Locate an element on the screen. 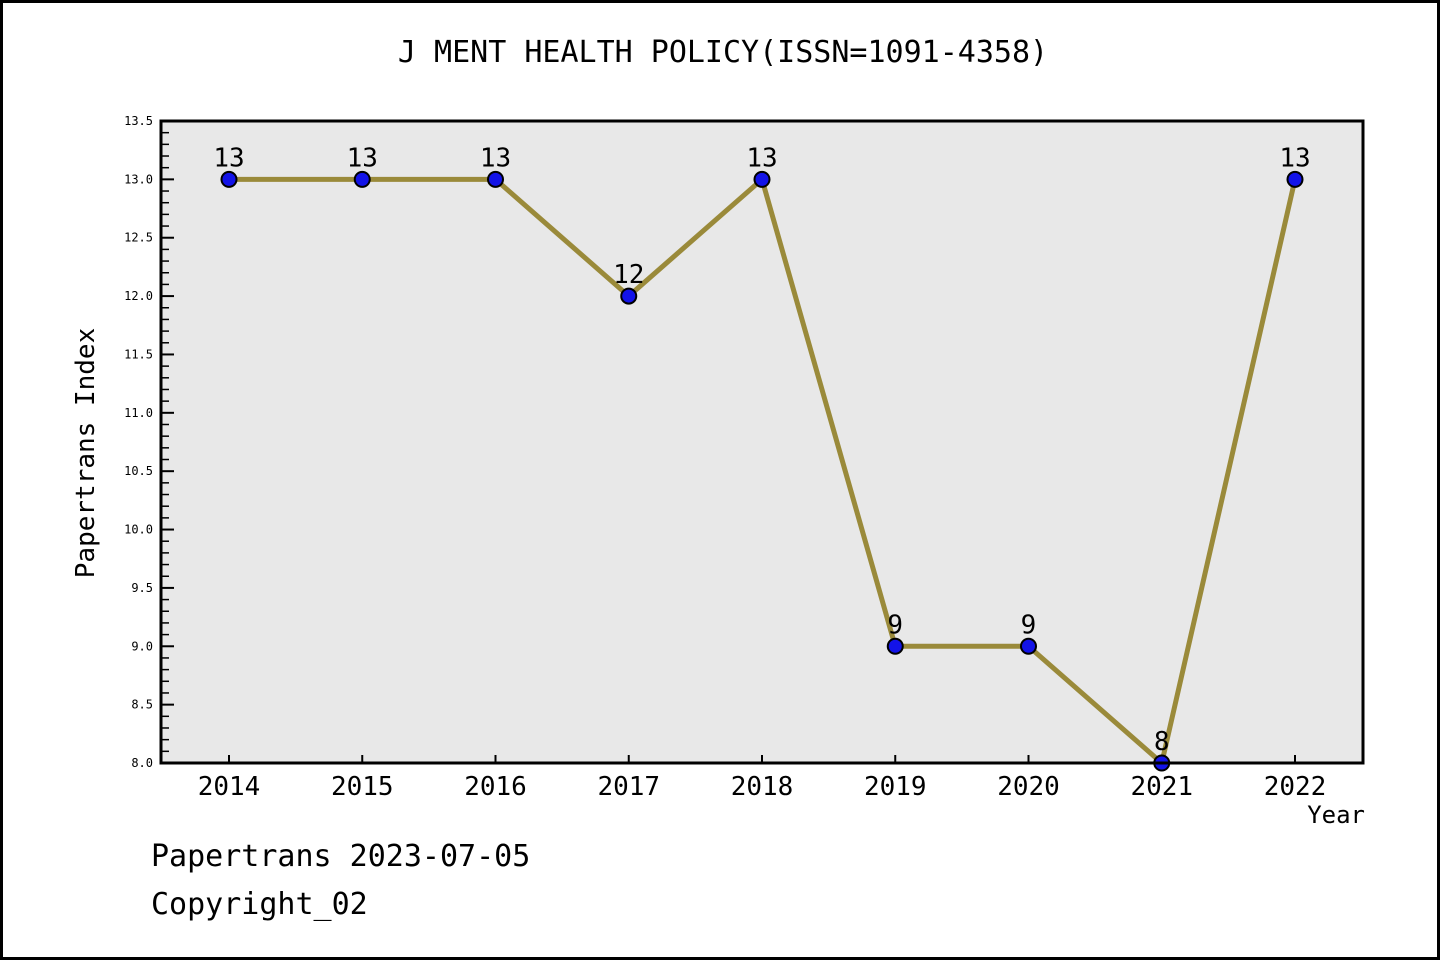 This screenshot has width=1440, height=960. y-tick-label: 10.0 is located at coordinates (138, 530).